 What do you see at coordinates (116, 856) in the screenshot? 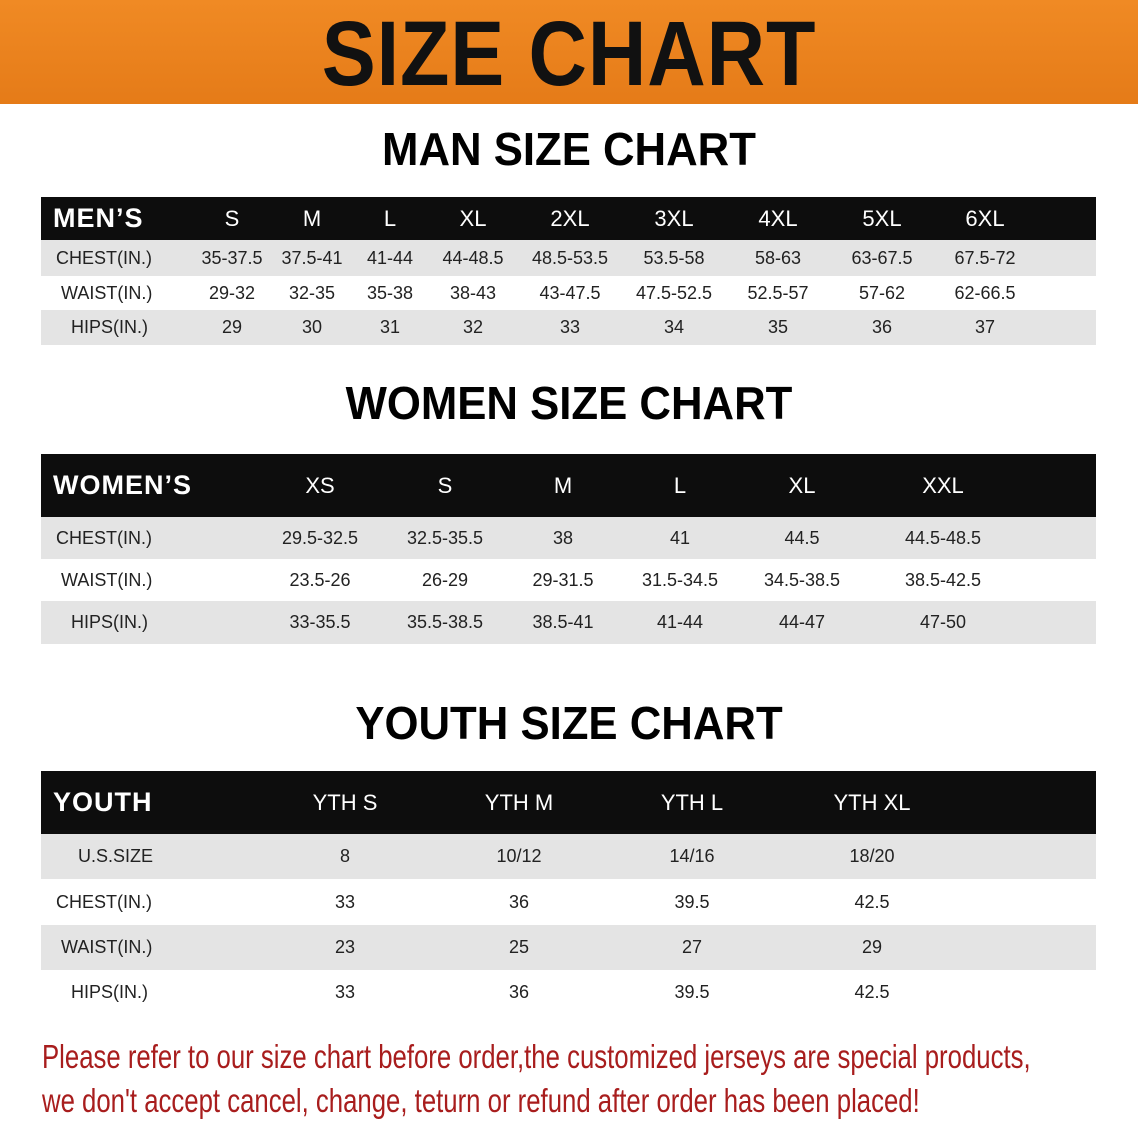
I see `row-label: U.S.SIZE` at bounding box center [116, 856].